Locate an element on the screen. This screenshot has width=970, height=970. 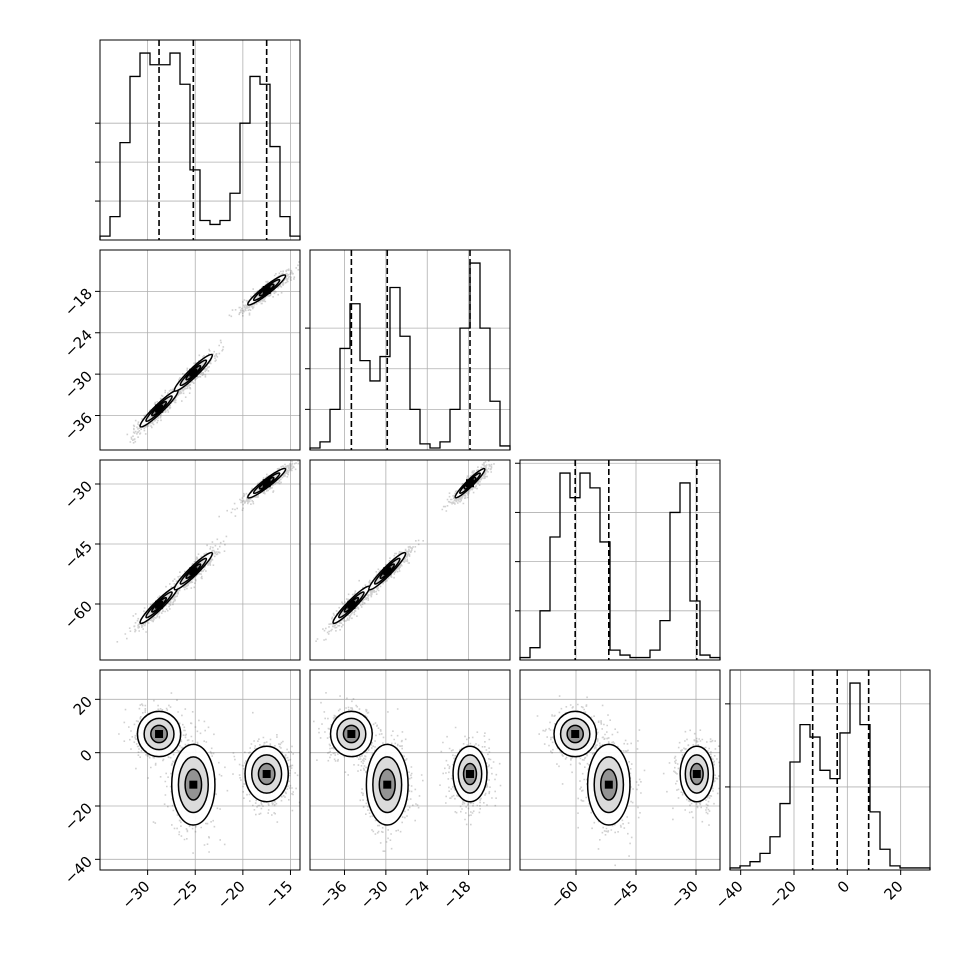
y-tick-label: 0 is located at coordinates (86, 755).